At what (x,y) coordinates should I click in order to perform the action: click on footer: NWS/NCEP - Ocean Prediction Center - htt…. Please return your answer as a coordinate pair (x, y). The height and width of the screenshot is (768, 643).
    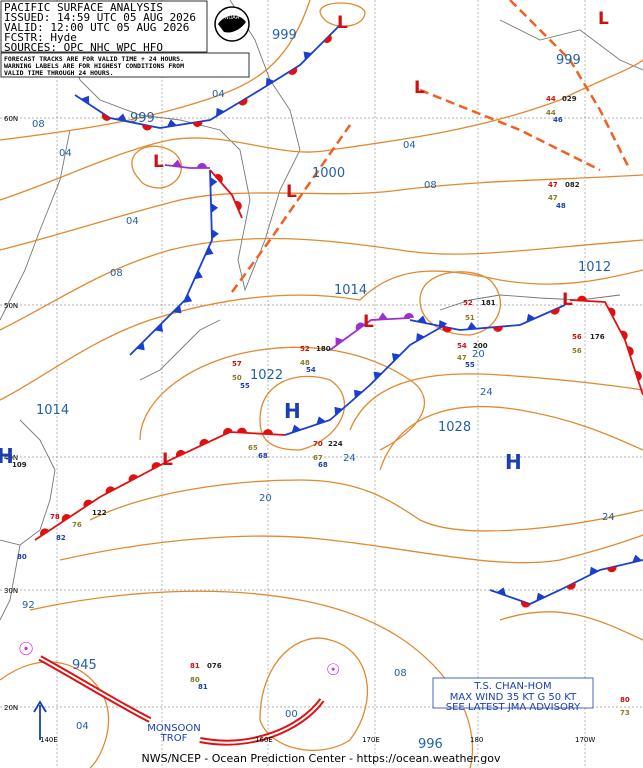
    Looking at the image, I should click on (321, 758).